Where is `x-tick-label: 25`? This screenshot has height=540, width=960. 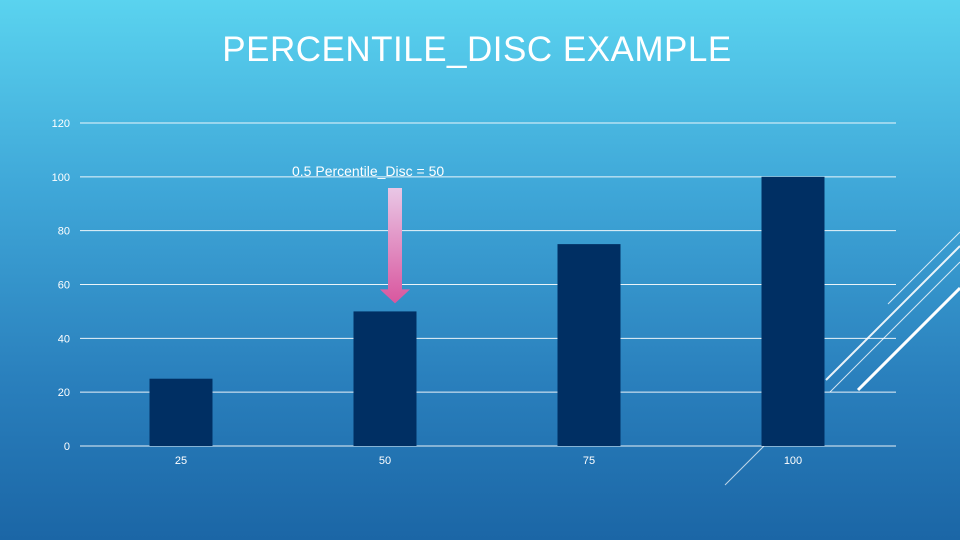
x-tick-label: 25 is located at coordinates (181, 461).